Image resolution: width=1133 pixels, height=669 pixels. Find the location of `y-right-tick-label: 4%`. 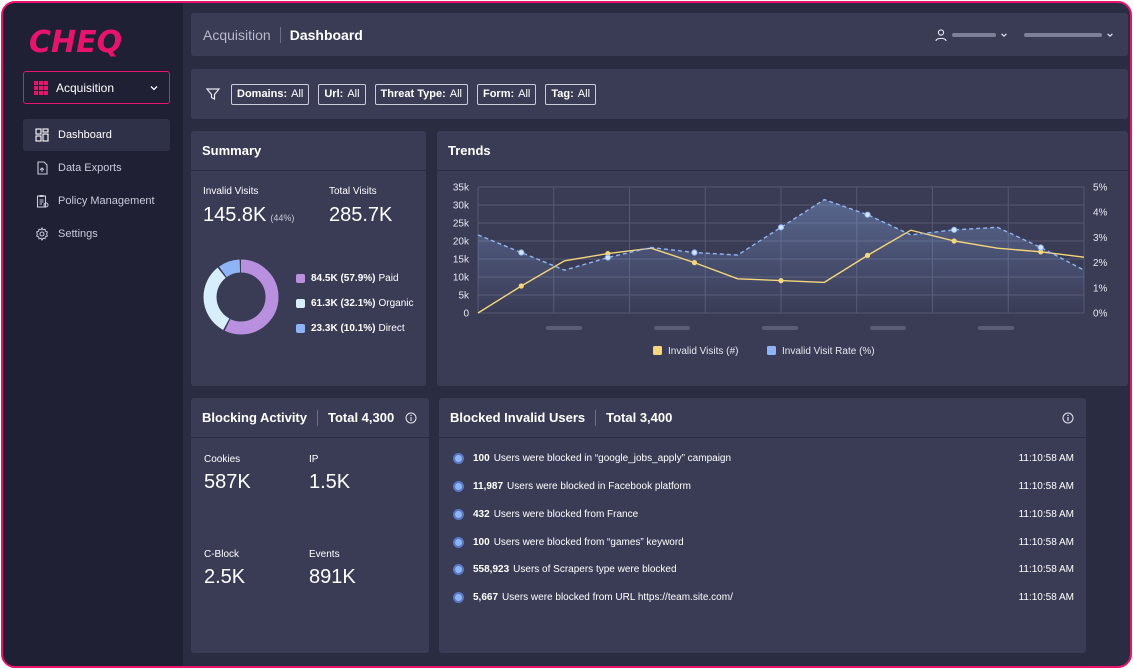

y-right-tick-label: 4% is located at coordinates (1100, 213).